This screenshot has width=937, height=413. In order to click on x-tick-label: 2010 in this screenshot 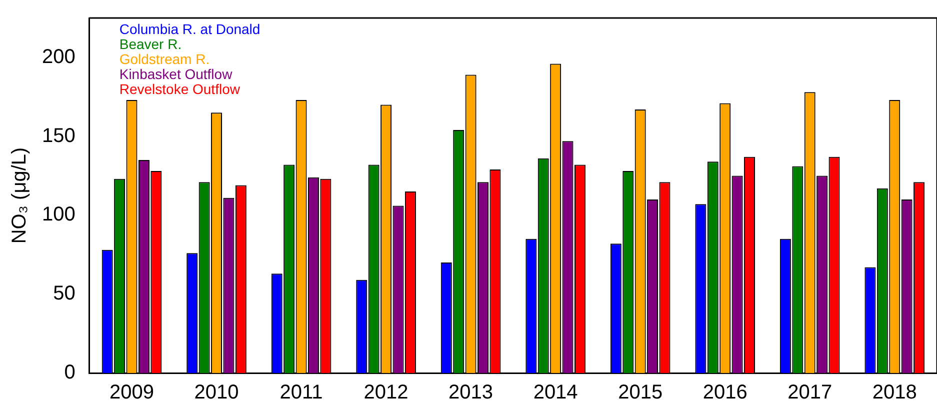, I will do `click(216, 393)`.